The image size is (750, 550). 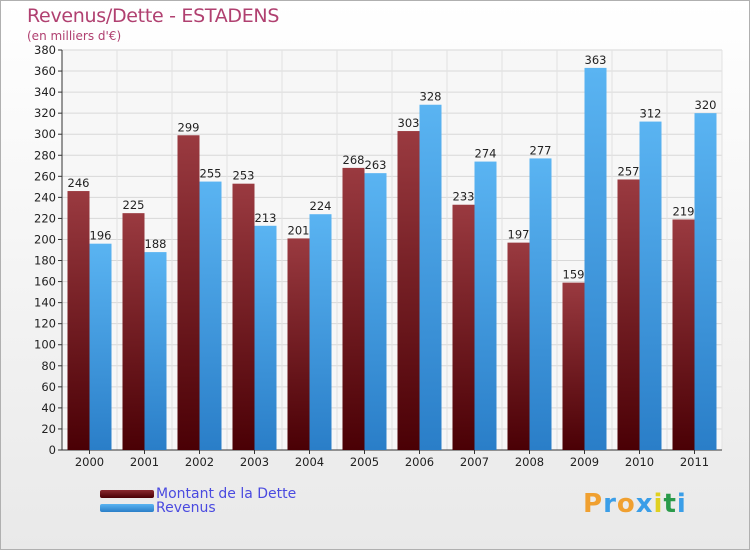 I want to click on data-label: 253, so click(x=244, y=176).